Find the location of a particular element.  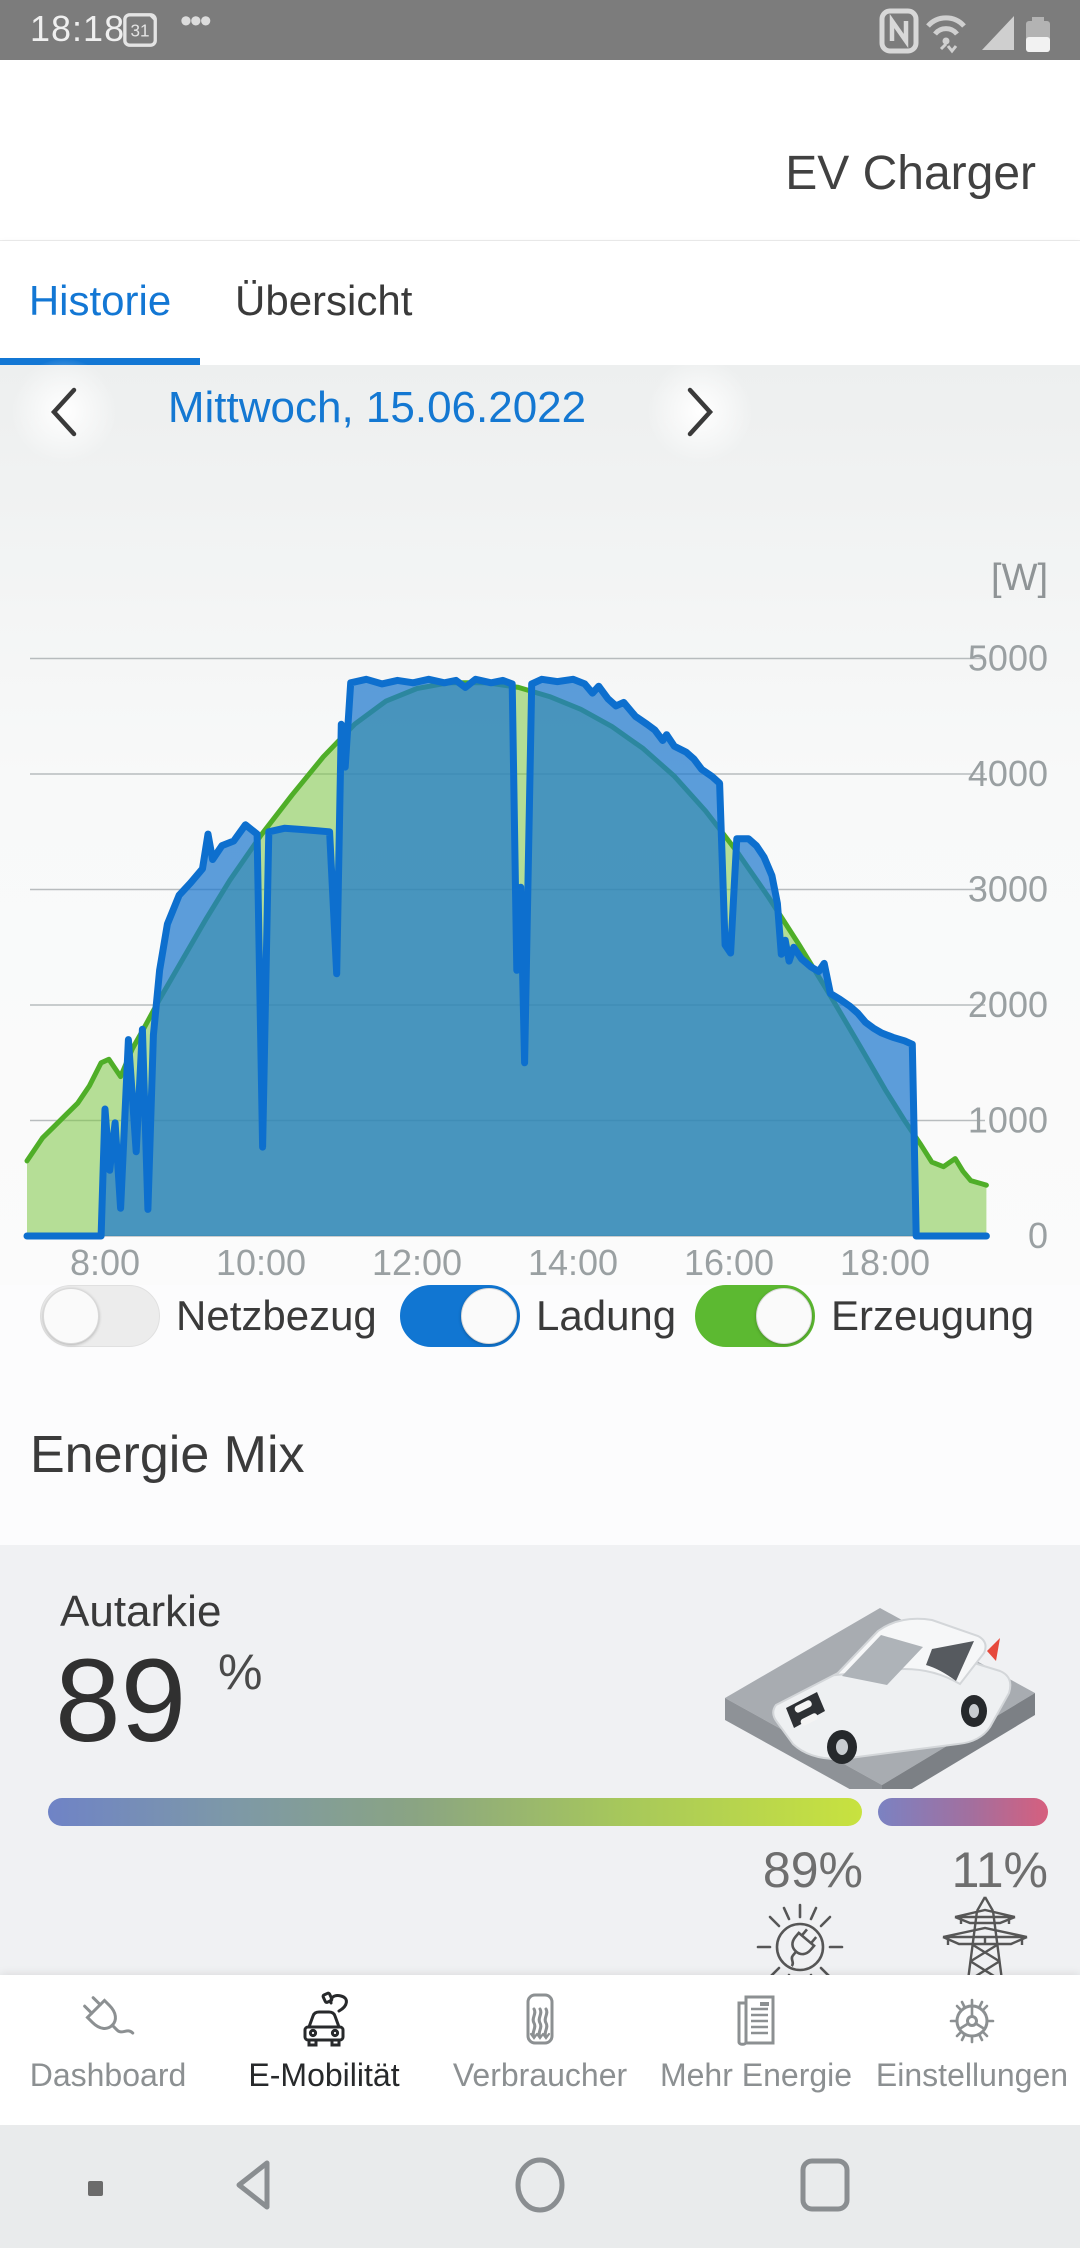

solar-share-label: 89% is located at coordinates (812, 1870).